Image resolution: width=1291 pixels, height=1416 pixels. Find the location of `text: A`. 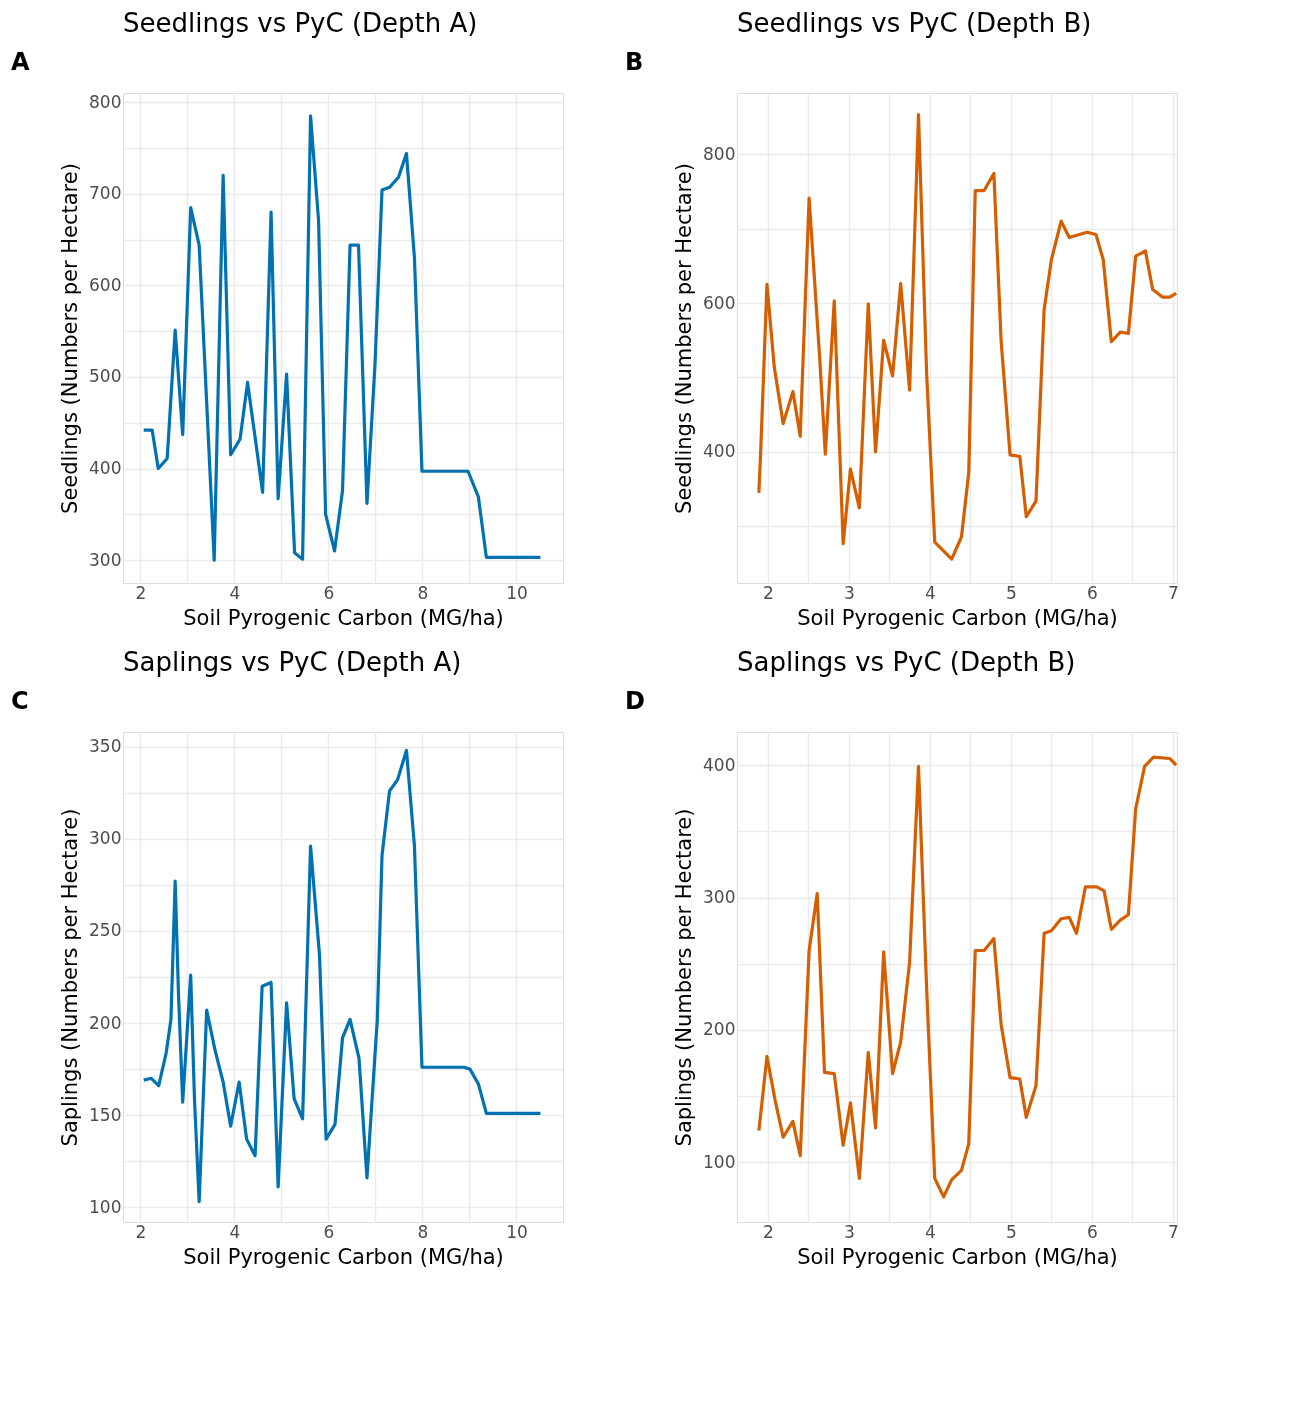

text: A is located at coordinates (20, 62).